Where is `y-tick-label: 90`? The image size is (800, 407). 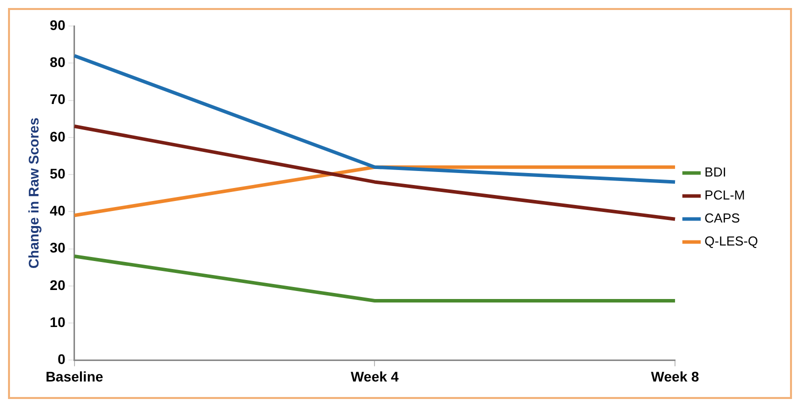
y-tick-label: 90 is located at coordinates (58, 24).